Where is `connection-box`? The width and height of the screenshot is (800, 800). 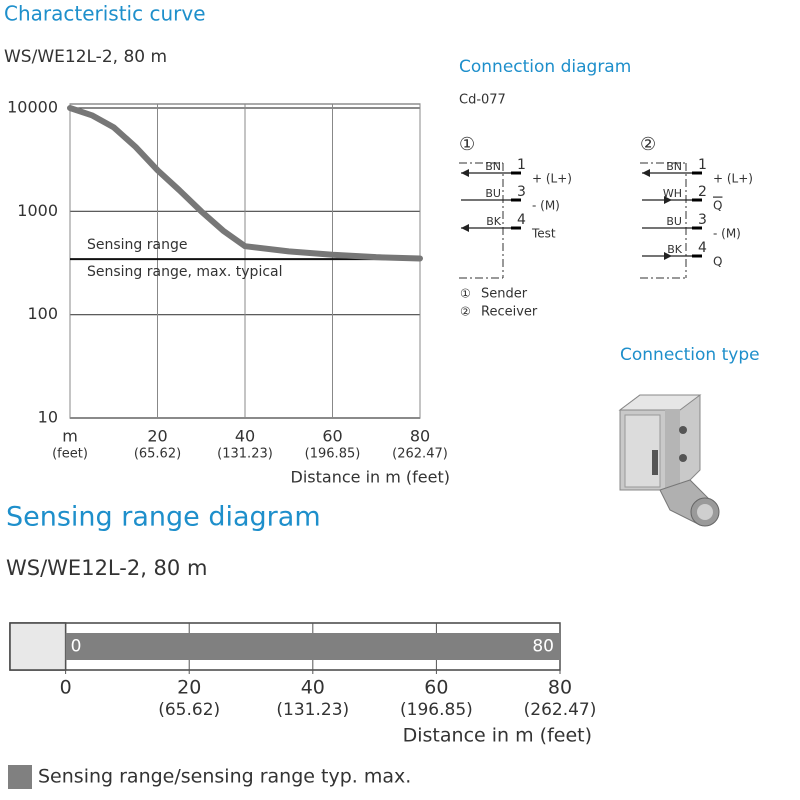
connection-box is located at coordinates (573, 220).